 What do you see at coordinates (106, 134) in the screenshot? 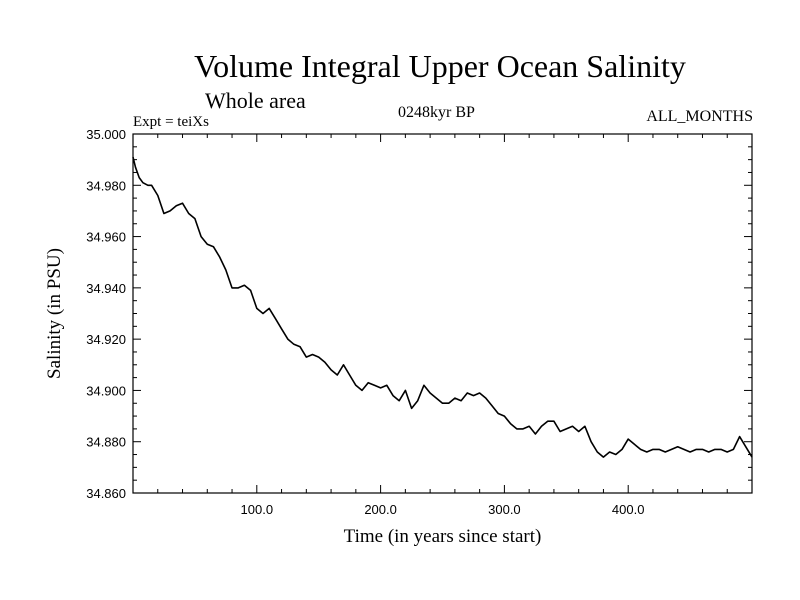
I see `y-tick-label: 35.000` at bounding box center [106, 134].